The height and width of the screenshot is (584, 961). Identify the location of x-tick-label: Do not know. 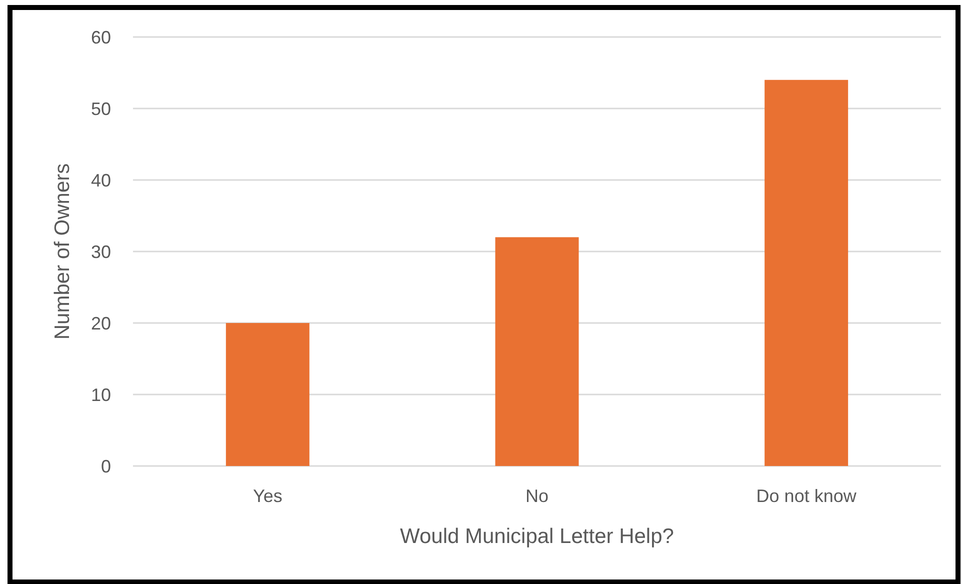
(807, 496).